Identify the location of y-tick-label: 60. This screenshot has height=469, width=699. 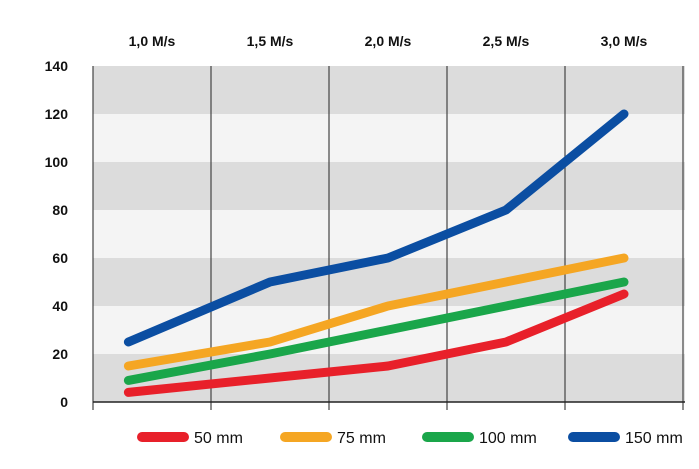
(60, 258).